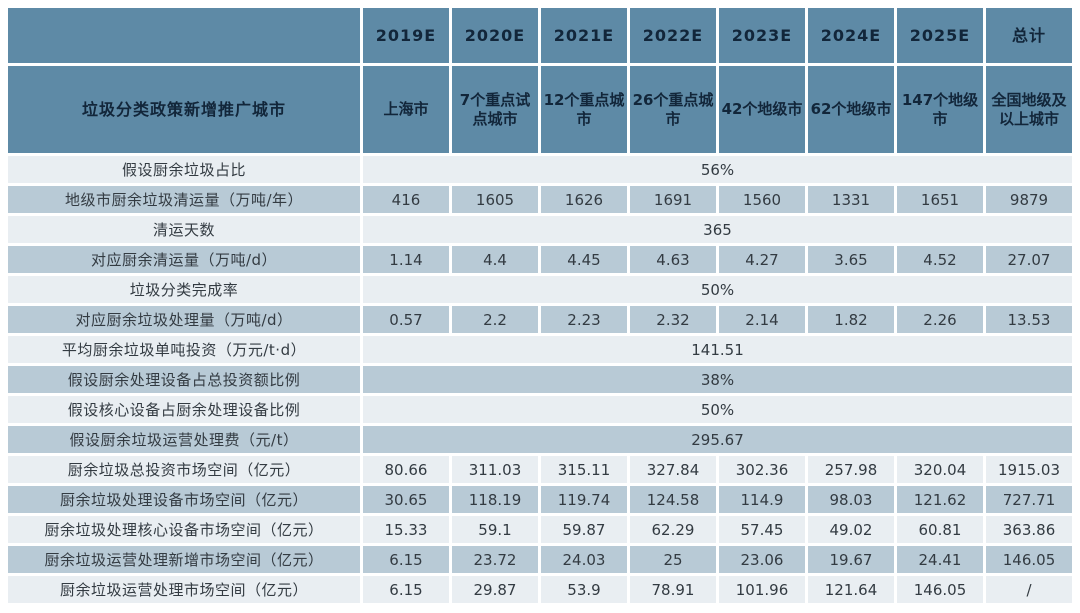 This screenshot has height=613, width=1080. I want to click on col-header-2024E: 2024E, so click(851, 35).